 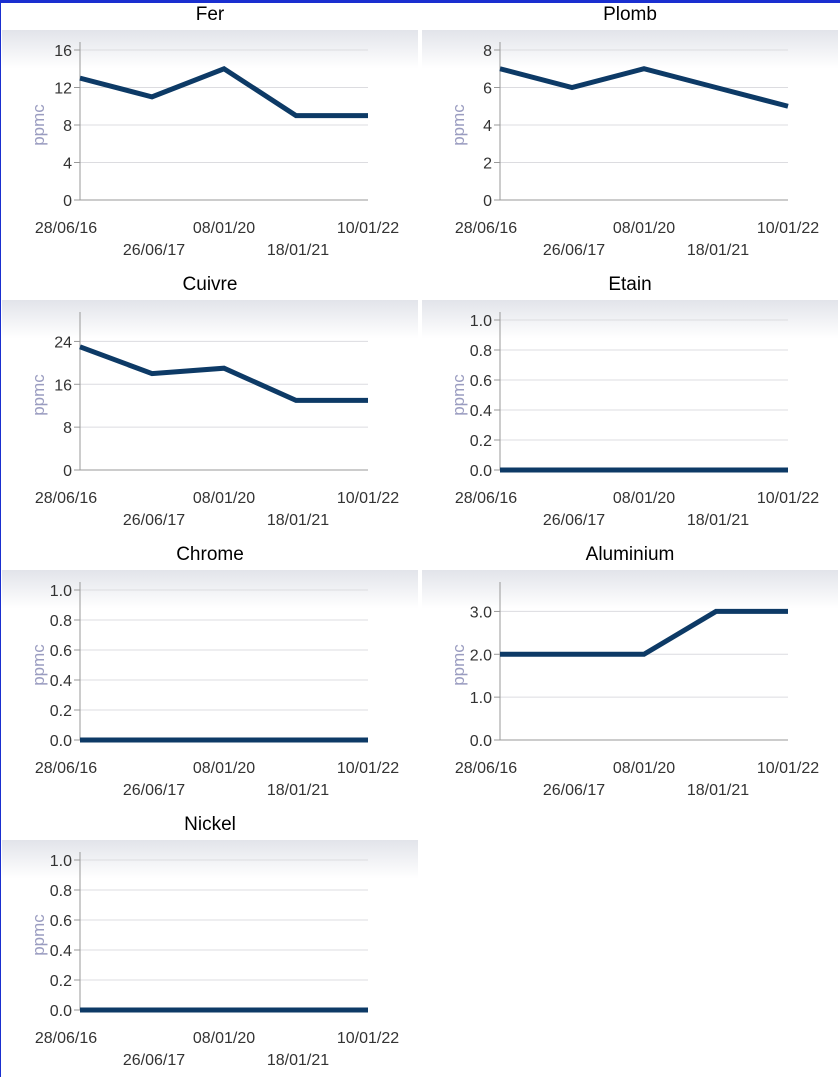 What do you see at coordinates (630, 284) in the screenshot?
I see `chart-title: Etain` at bounding box center [630, 284].